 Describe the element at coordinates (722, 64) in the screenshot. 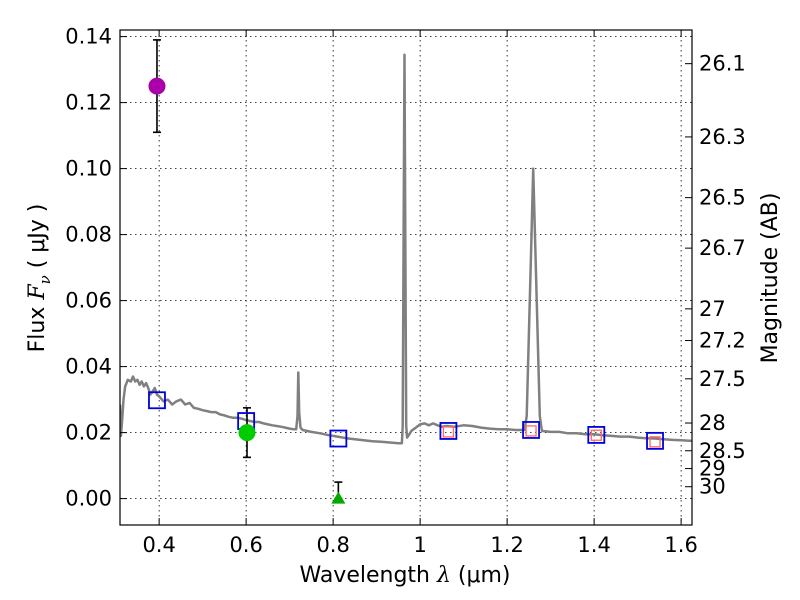

I see `y2-tick-label: 26.1` at that location.